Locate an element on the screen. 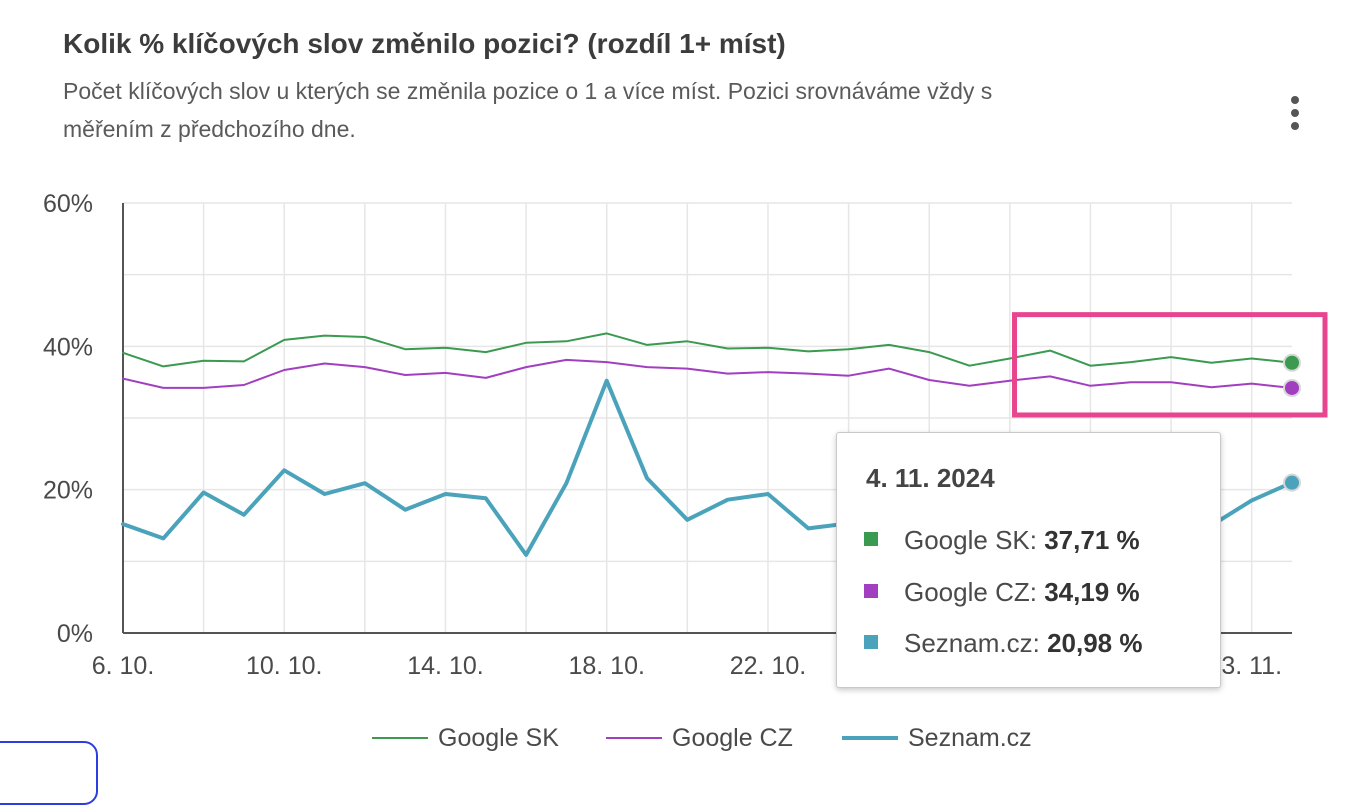  more-vert-icon is located at coordinates (1295, 113).